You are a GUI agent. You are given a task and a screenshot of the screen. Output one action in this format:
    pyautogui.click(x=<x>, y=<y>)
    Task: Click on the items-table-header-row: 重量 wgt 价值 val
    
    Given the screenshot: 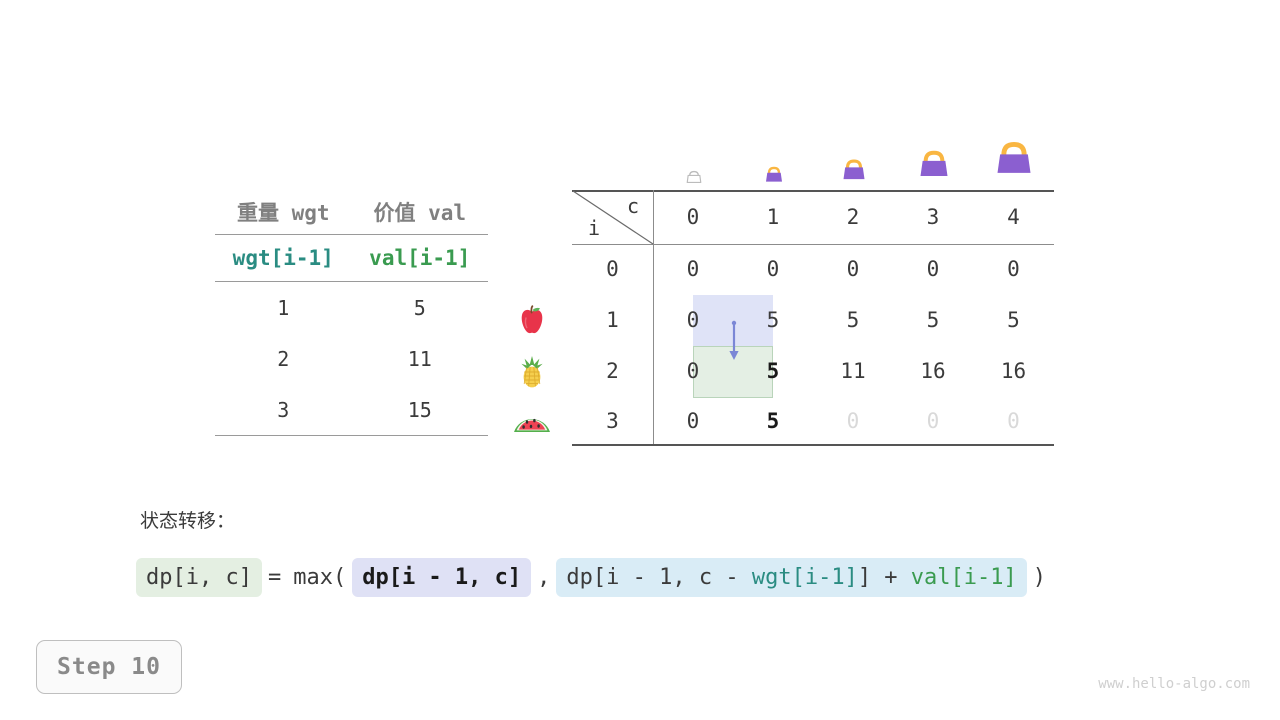 What is the action you would take?
    pyautogui.click(x=351, y=212)
    